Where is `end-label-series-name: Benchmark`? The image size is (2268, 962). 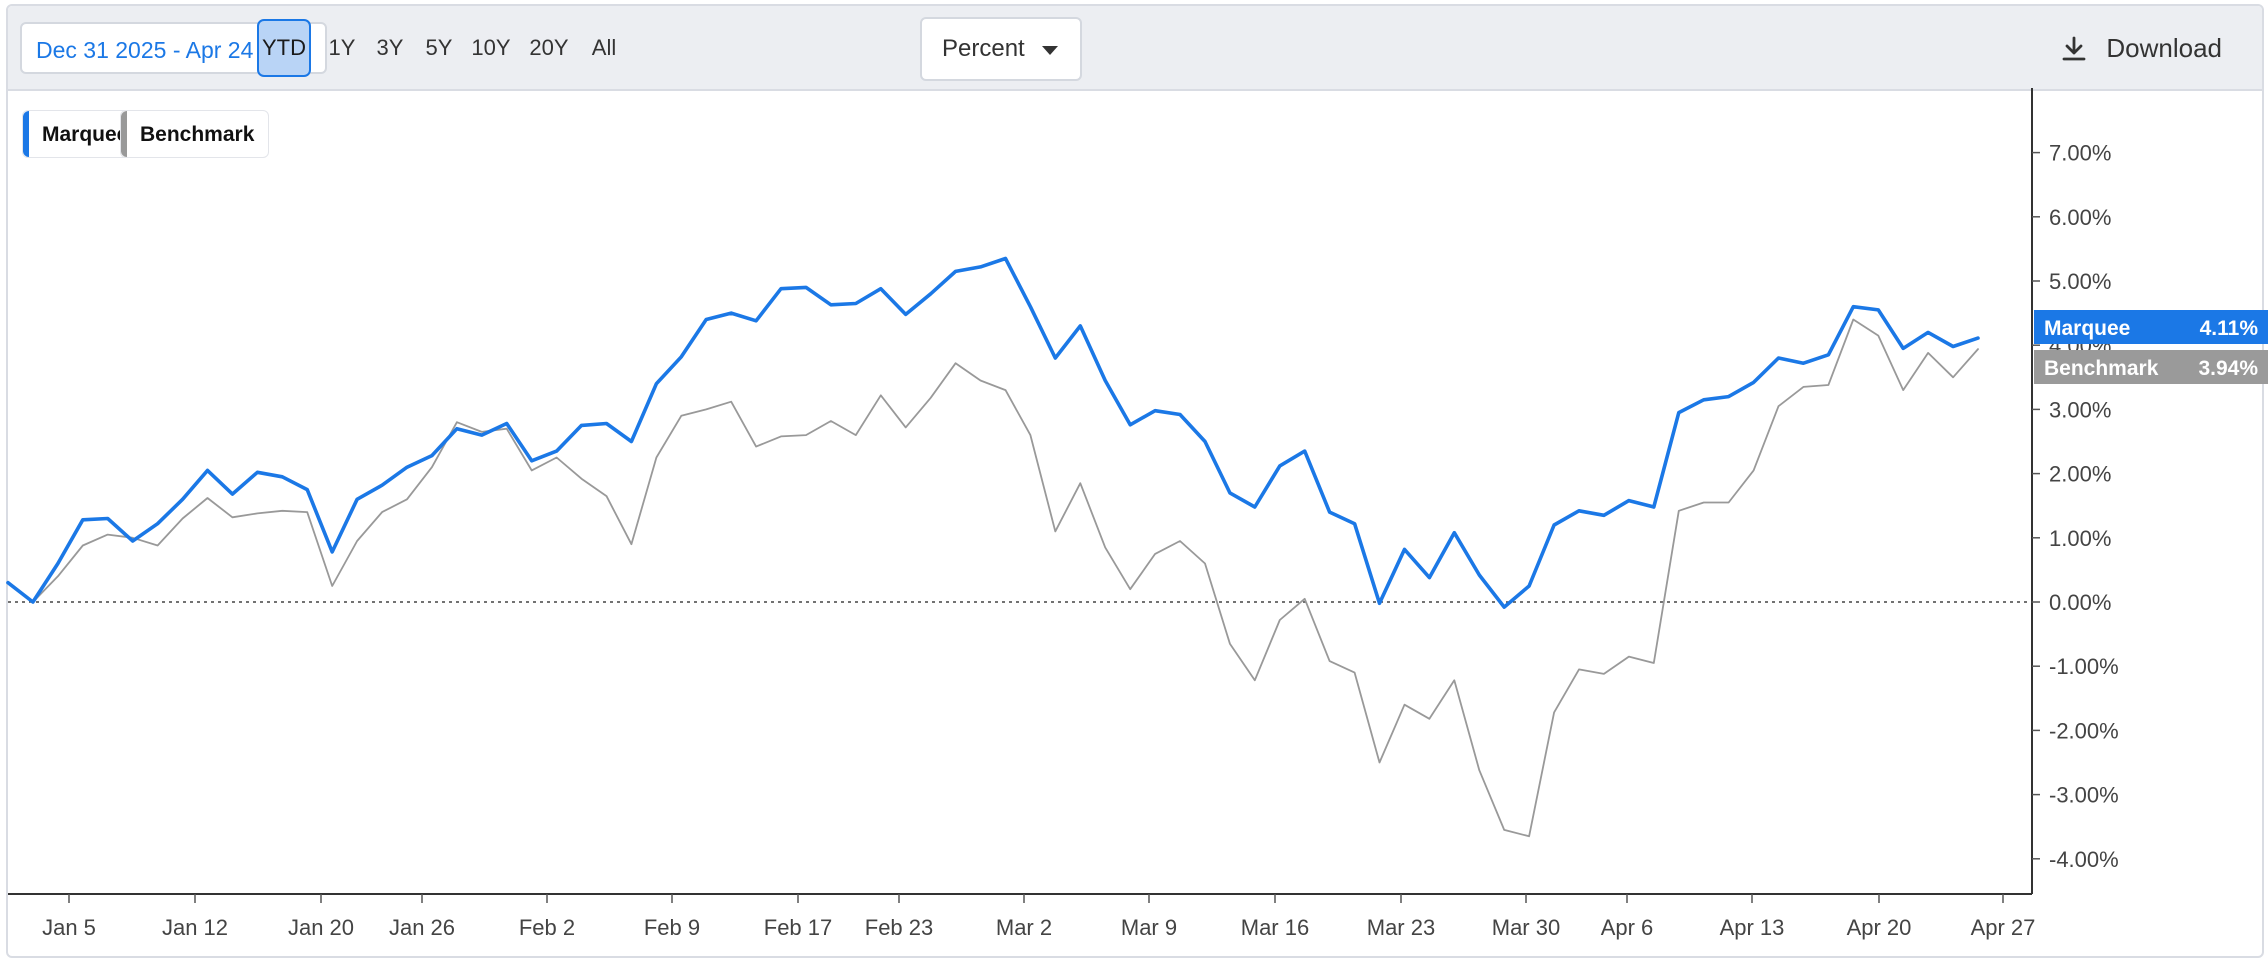
end-label-series-name: Benchmark is located at coordinates (2101, 368).